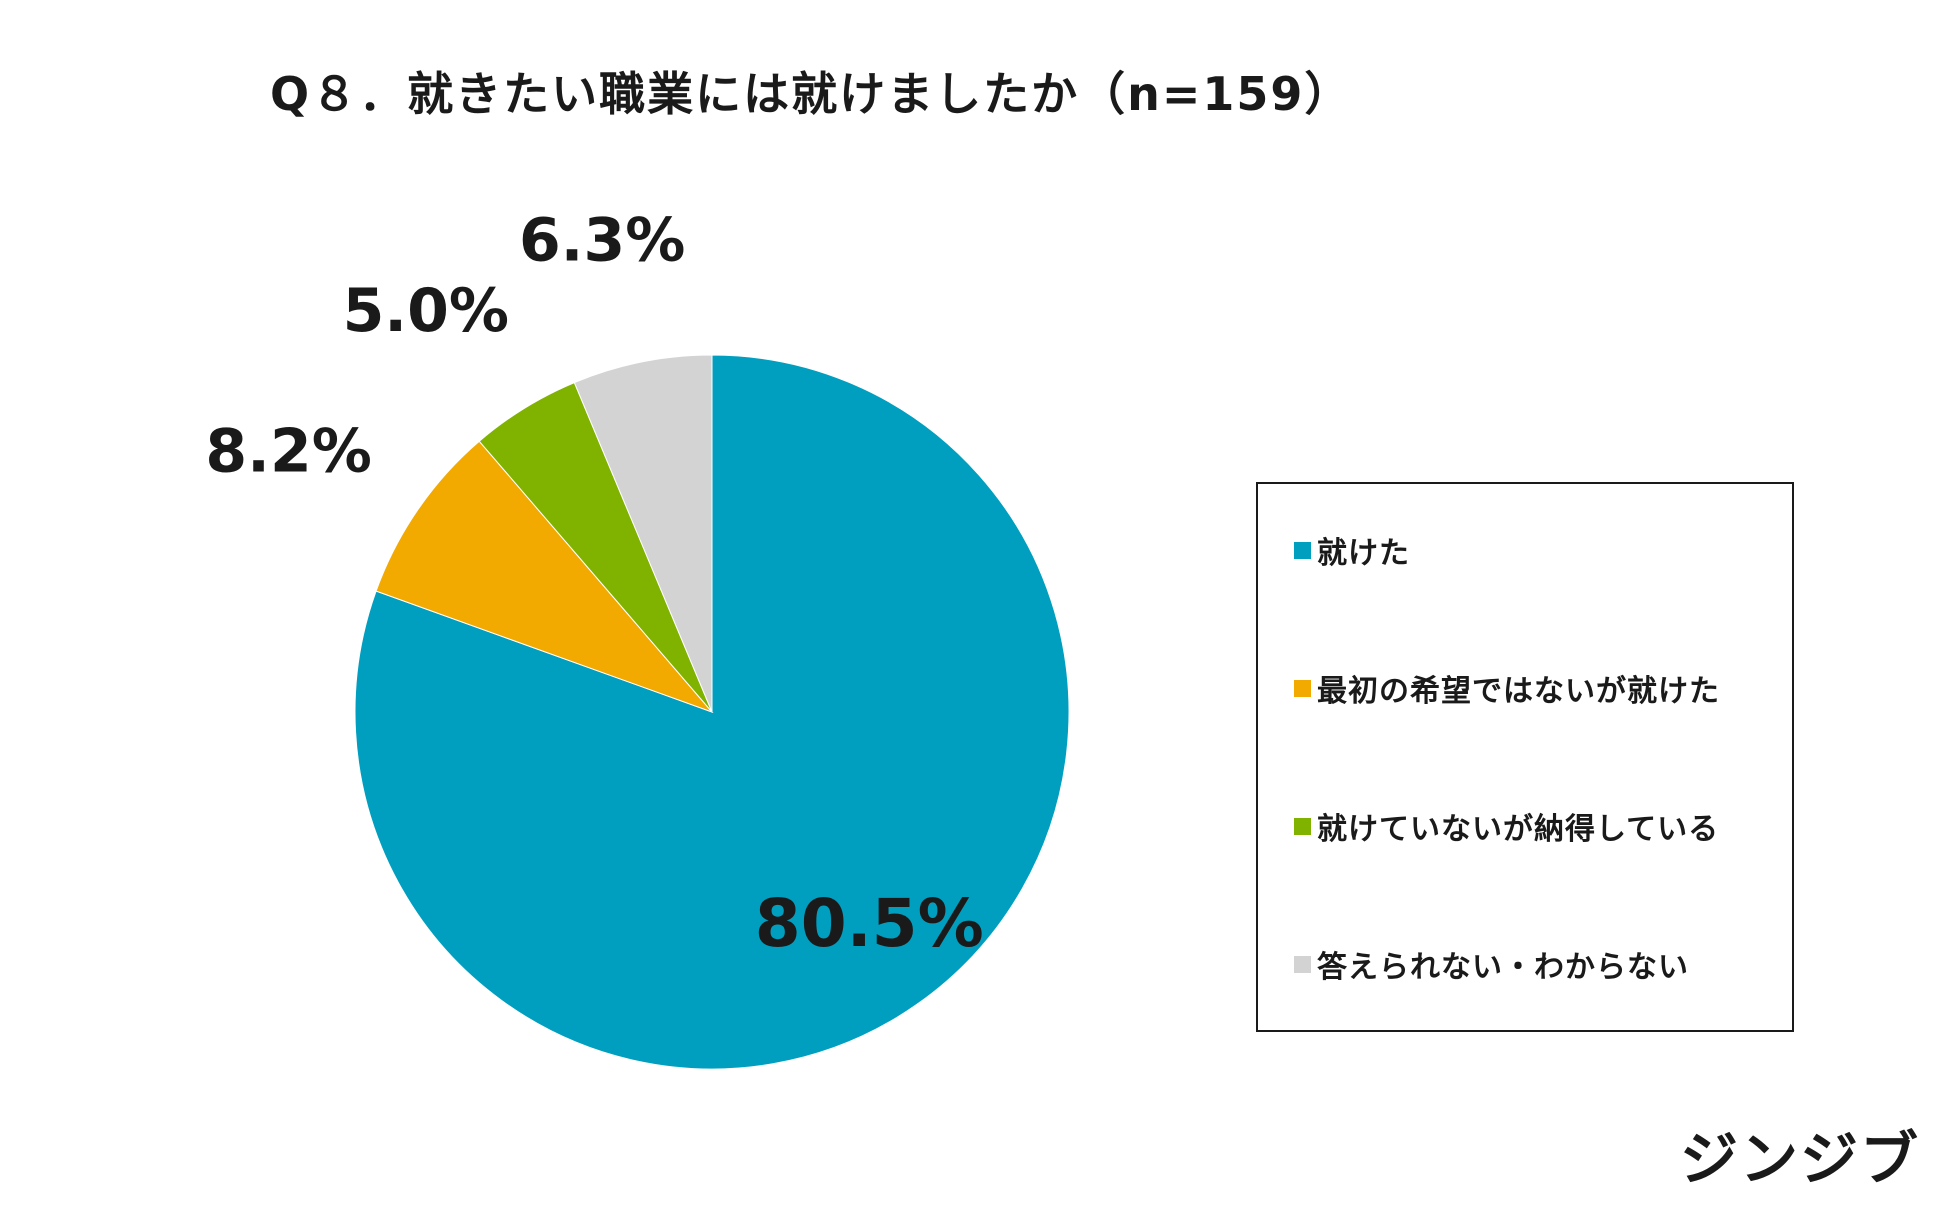  I want to click on legend-label: 就けていないが納得している, so click(1518, 829).